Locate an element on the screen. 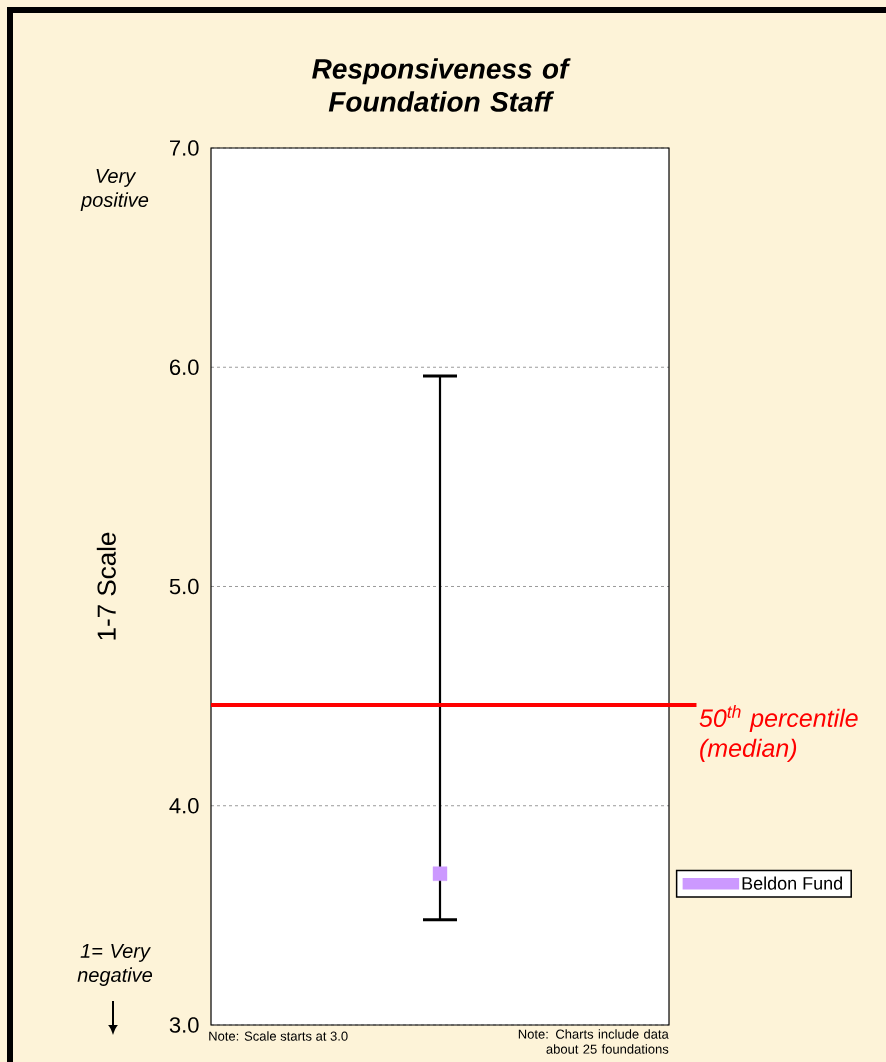 The height and width of the screenshot is (1062, 886). y-tick-label: 4.0 is located at coordinates (184, 805).